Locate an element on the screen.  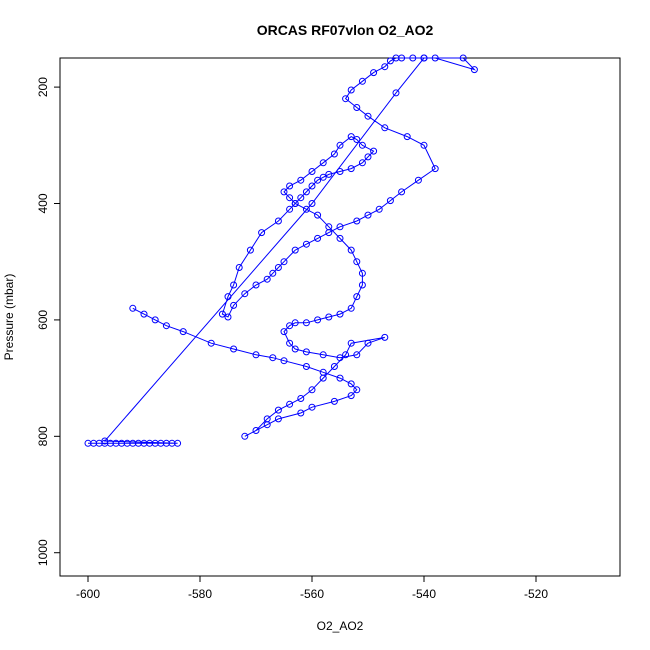
y-tick-label: 800 is located at coordinates (43, 436).